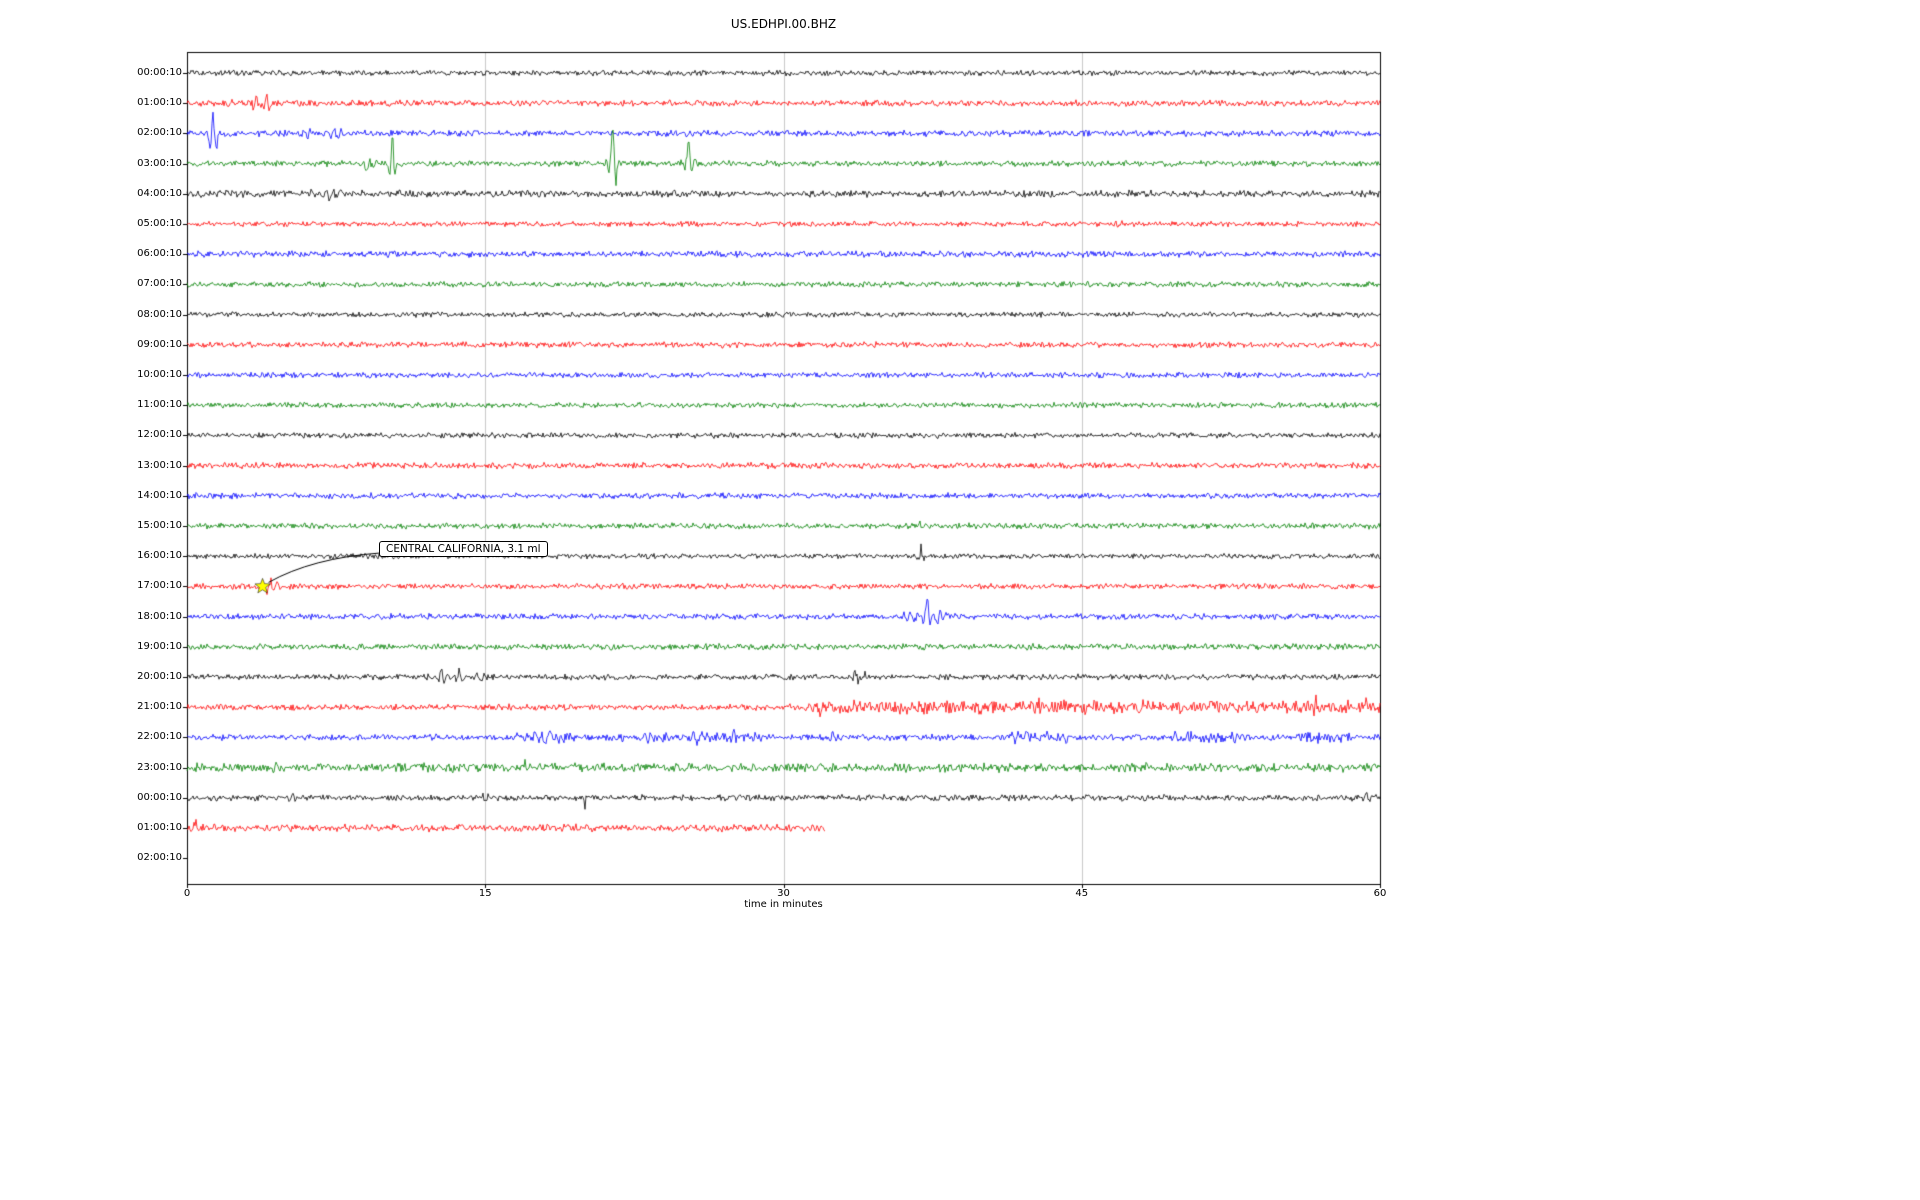  I want to click on x-tick-label: 45, so click(1082, 893).